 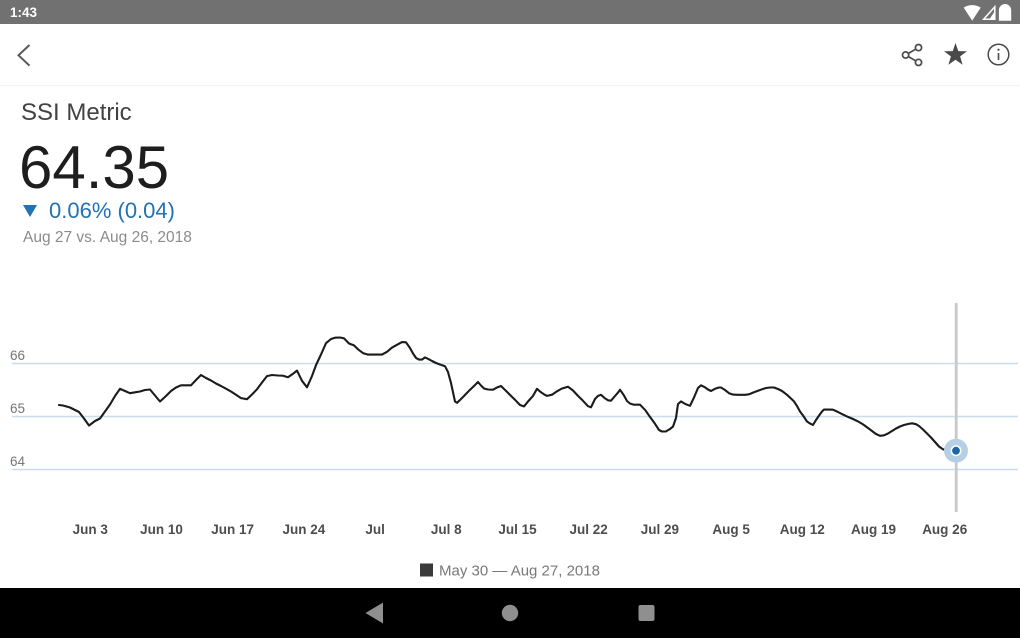 What do you see at coordinates (802, 529) in the screenshot?
I see `svg-text: Aug 12` at bounding box center [802, 529].